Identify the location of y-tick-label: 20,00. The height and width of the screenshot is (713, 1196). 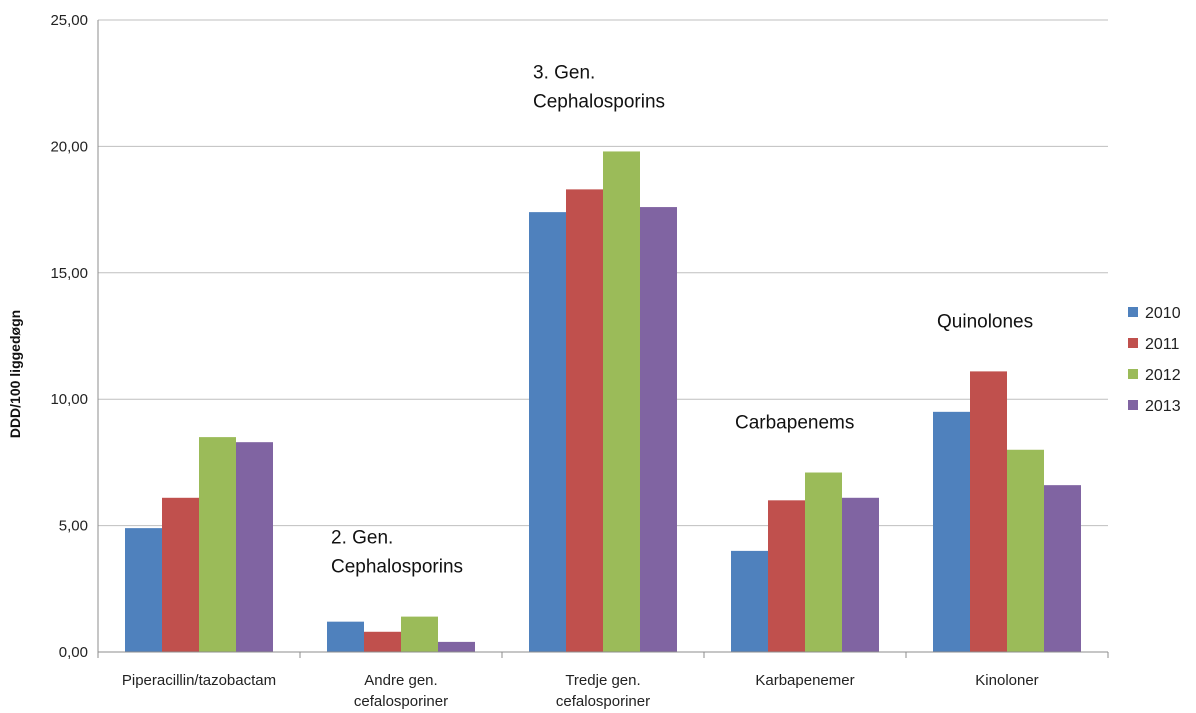
(69, 146).